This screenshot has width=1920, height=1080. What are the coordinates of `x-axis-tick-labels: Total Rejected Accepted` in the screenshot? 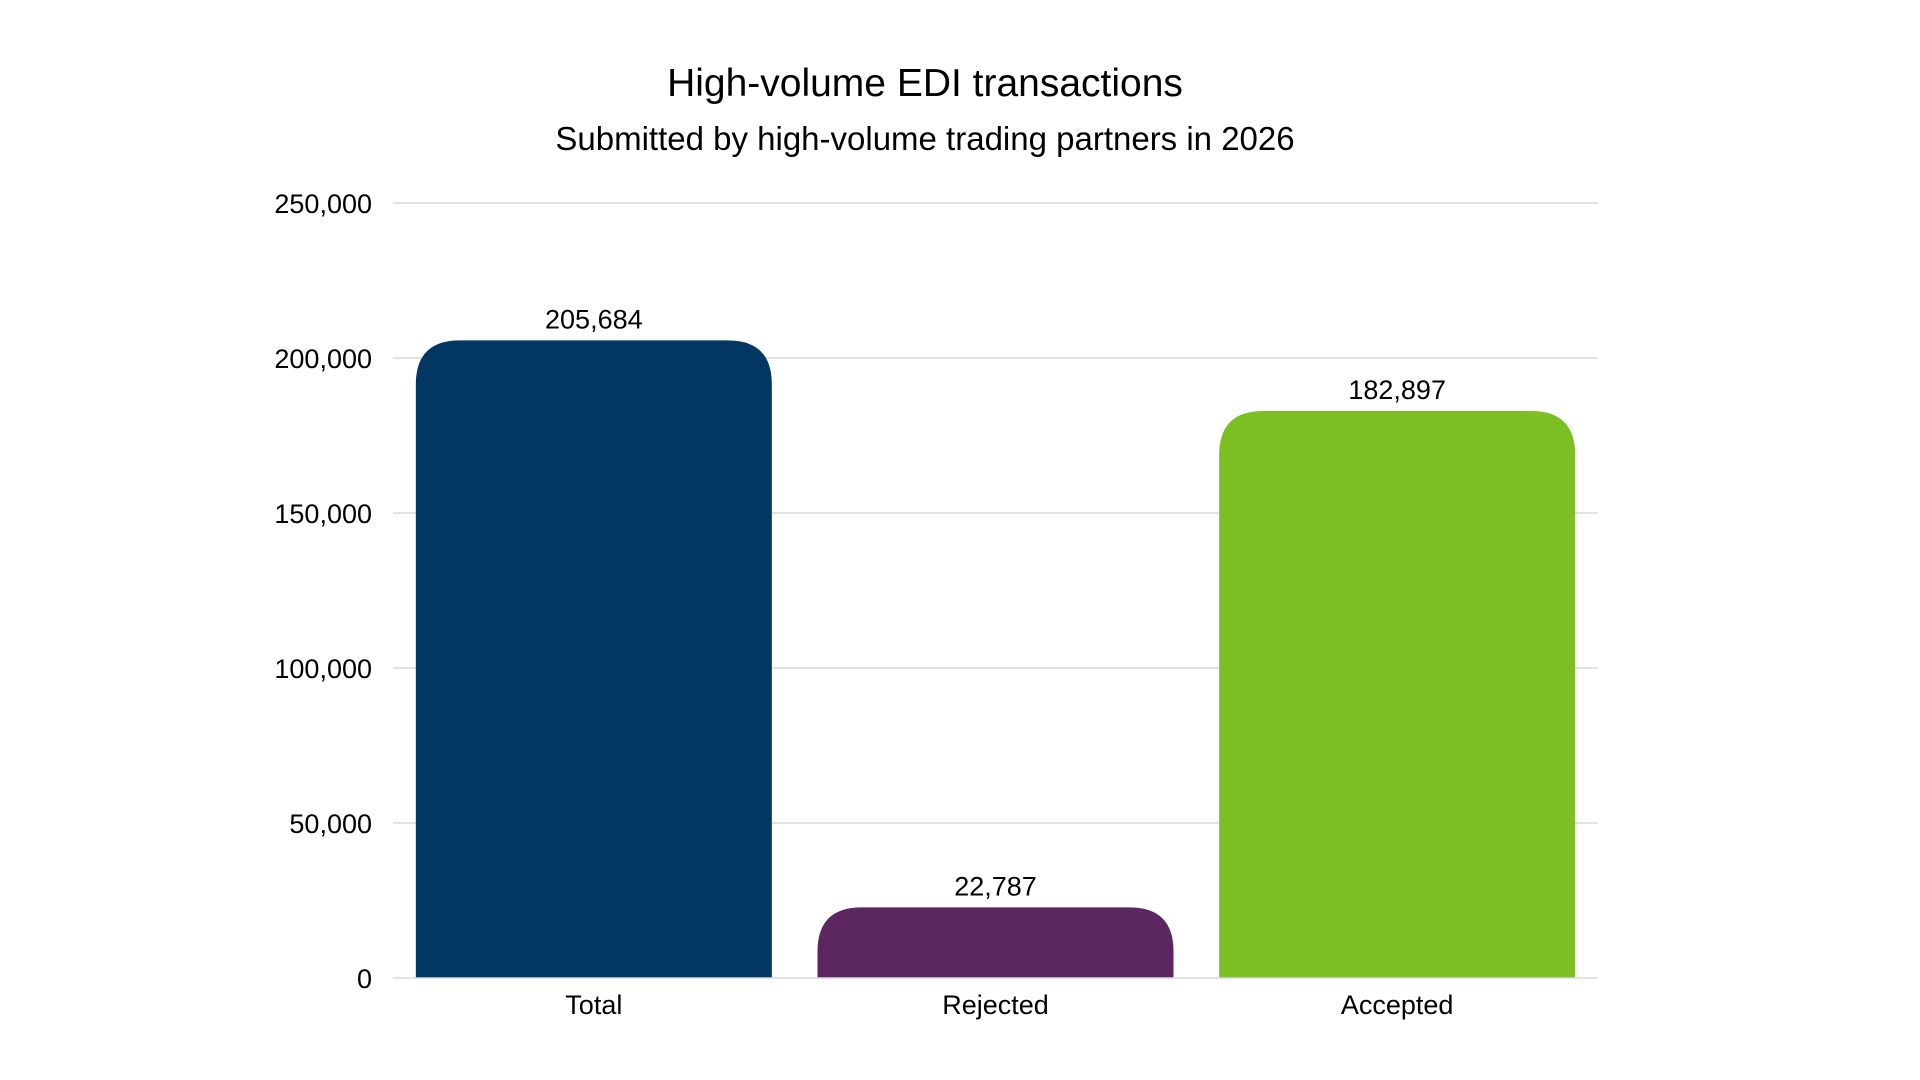 It's located at (1009, 1005).